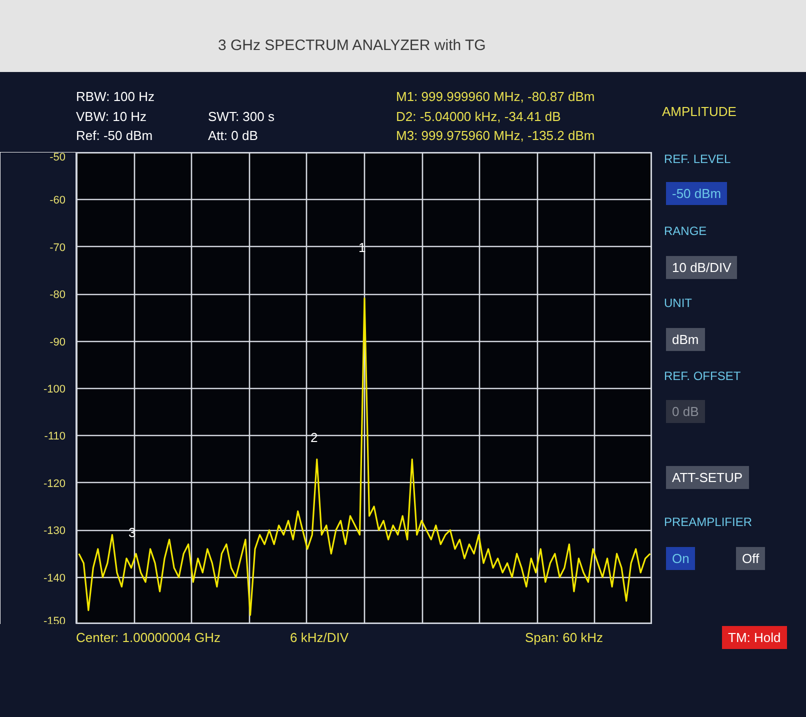  Describe the element at coordinates (58, 158) in the screenshot. I see `y-tick-label: -50` at that location.